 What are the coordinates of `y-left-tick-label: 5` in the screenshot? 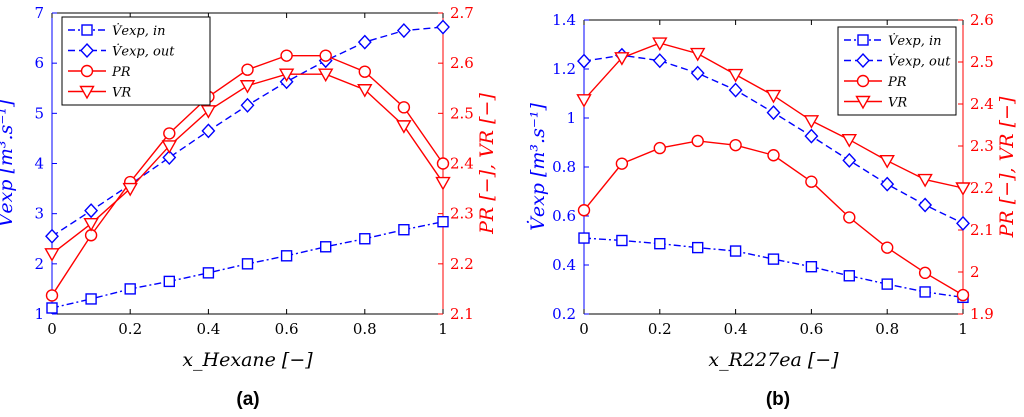 It's located at (39, 113).